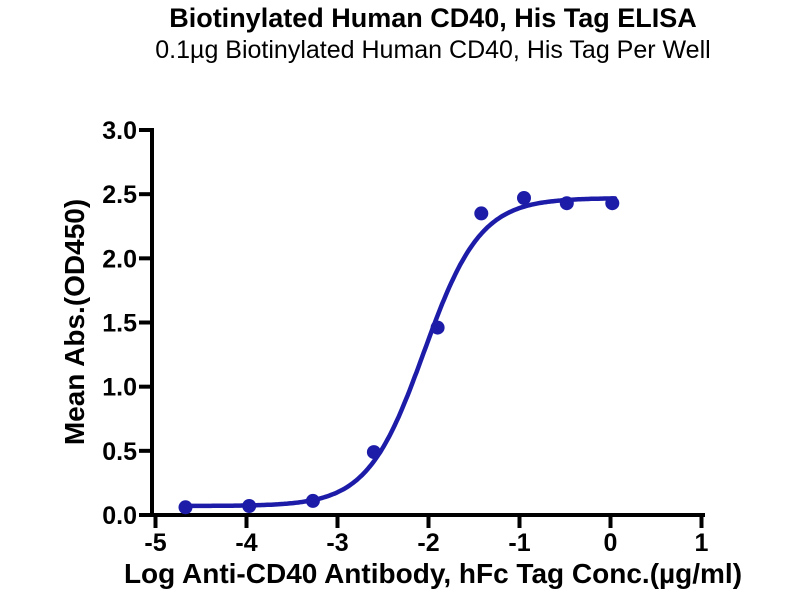 Image resolution: width=800 pixels, height=600 pixels. What do you see at coordinates (119, 131) in the screenshot?
I see `y-tick-label: 3.0` at bounding box center [119, 131].